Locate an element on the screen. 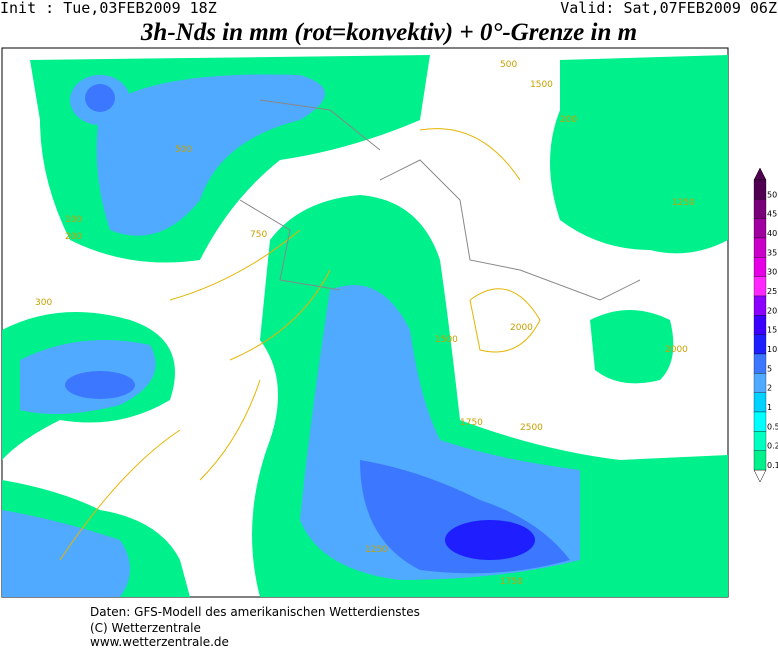 The width and height of the screenshot is (778, 648). colorbar-label: 0.2 is located at coordinates (772, 446).